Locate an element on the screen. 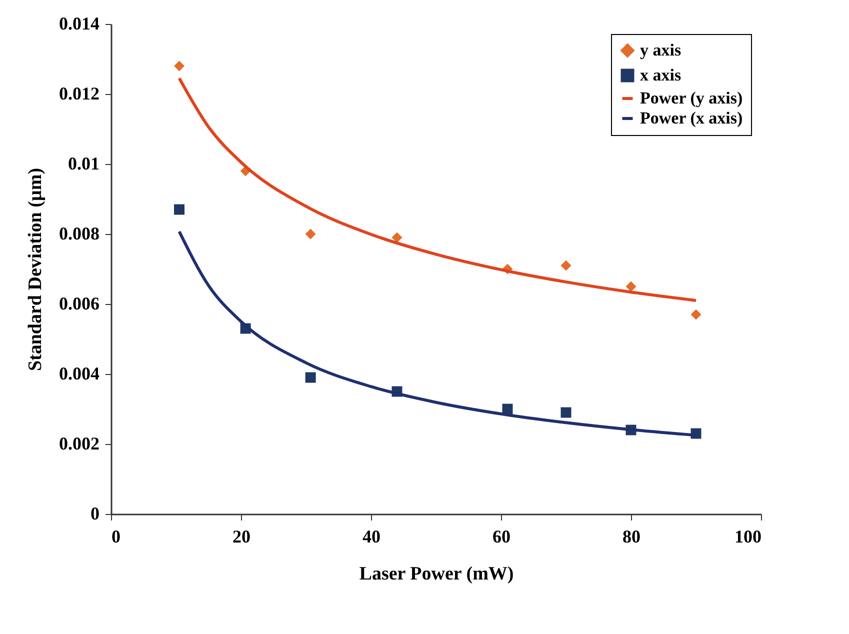 Image resolution: width=849 pixels, height=634 pixels. legend-label: x axis is located at coordinates (661, 75).